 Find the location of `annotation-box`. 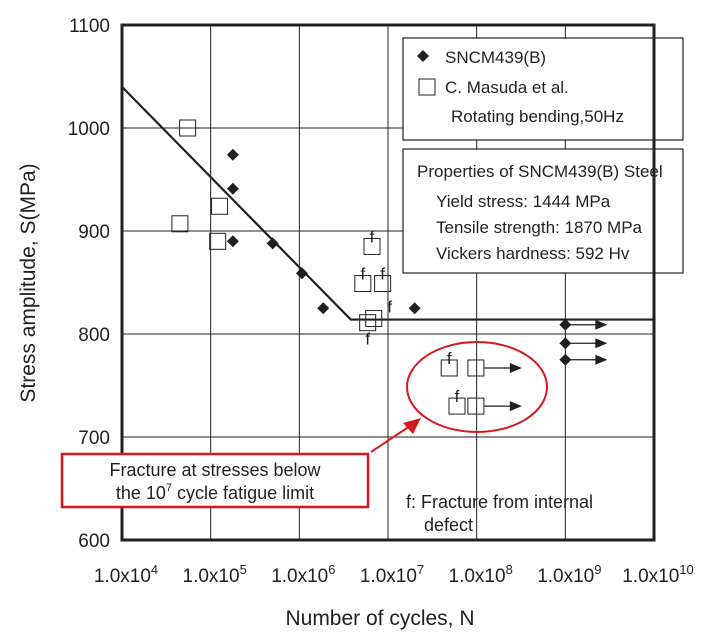

annotation-box is located at coordinates (215, 480).